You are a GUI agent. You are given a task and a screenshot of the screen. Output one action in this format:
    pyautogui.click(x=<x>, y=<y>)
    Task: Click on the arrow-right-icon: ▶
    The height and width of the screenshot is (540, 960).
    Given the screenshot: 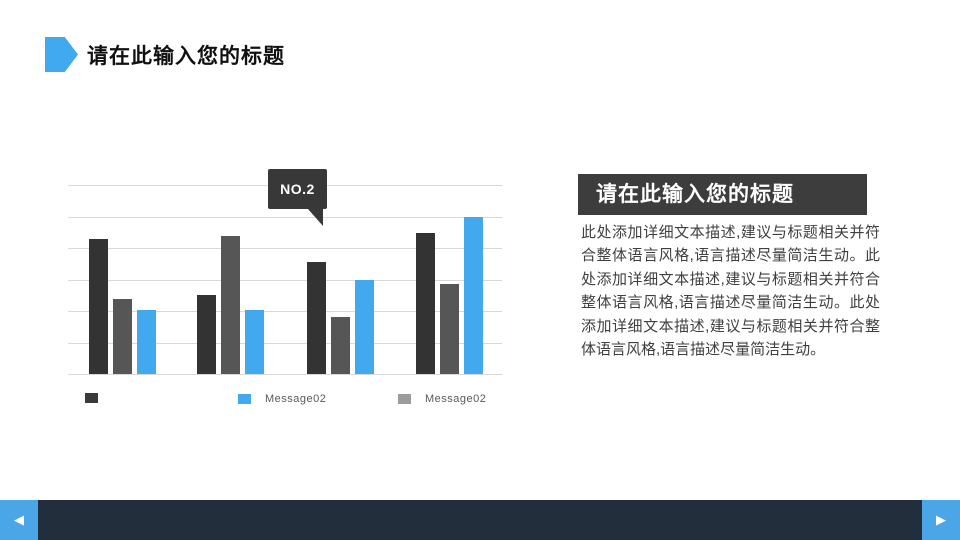 What is the action you would take?
    pyautogui.click(x=941, y=520)
    